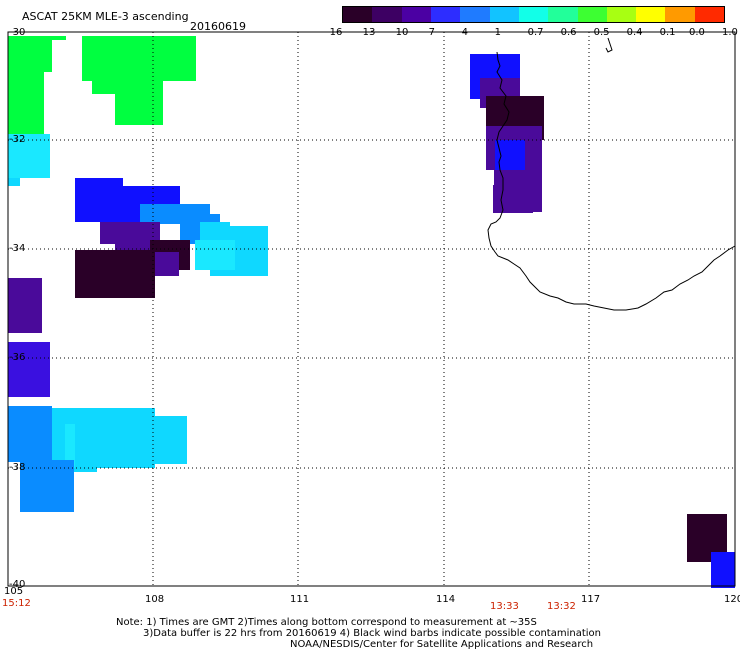 The width and height of the screenshot is (740, 650). Describe the element at coordinates (504, 606) in the screenshot. I see `time-label: 13:33` at that location.